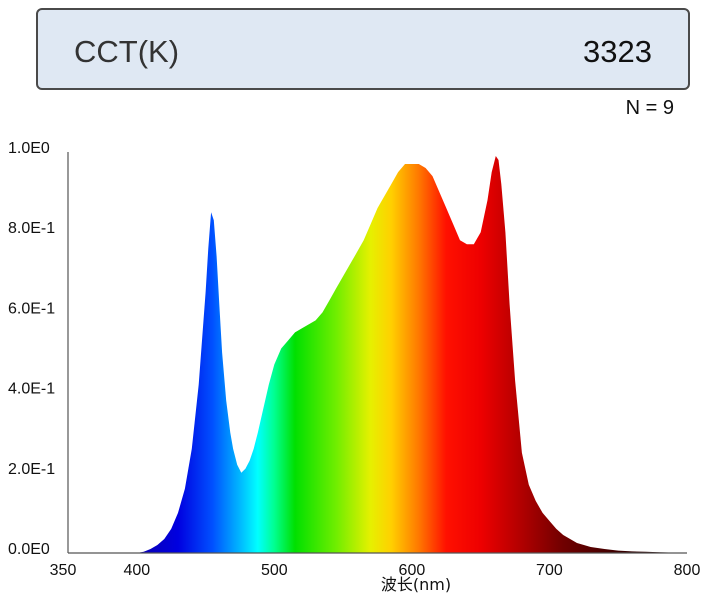 This screenshot has height=600, width=724. I want to click on x-axis-title: 波长(nm), so click(416, 584).